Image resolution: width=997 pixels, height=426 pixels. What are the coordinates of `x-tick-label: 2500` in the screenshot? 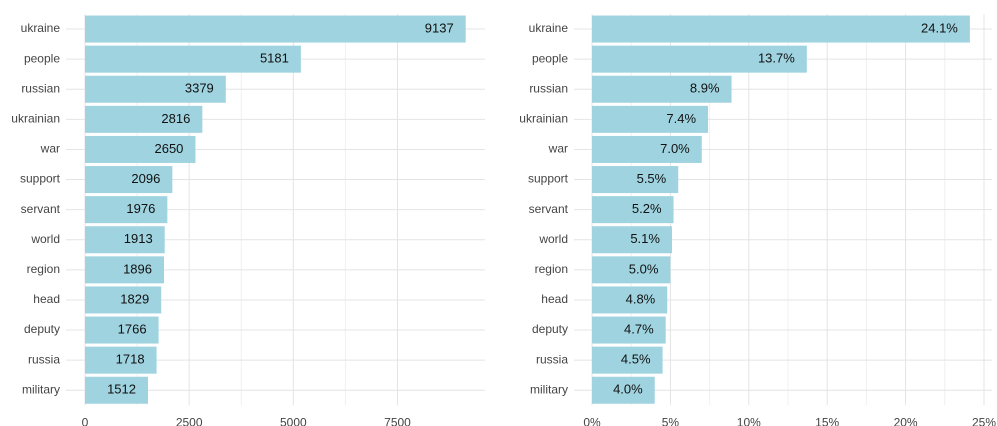 It's located at (189, 420).